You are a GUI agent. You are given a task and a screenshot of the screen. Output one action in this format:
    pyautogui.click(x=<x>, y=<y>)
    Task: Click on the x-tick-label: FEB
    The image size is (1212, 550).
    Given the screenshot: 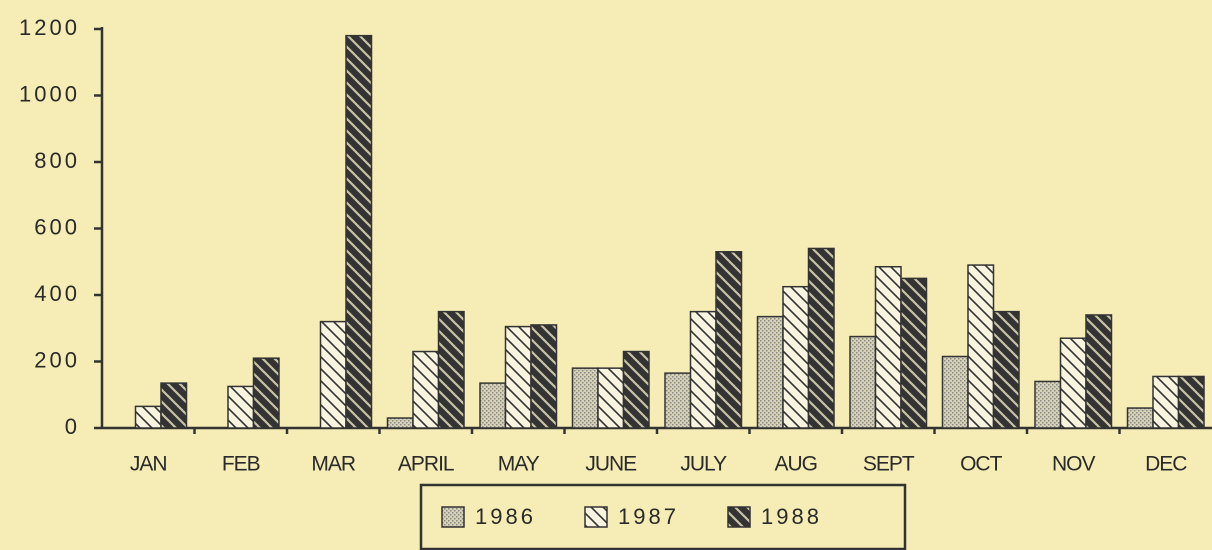 What is the action you would take?
    pyautogui.click(x=241, y=464)
    